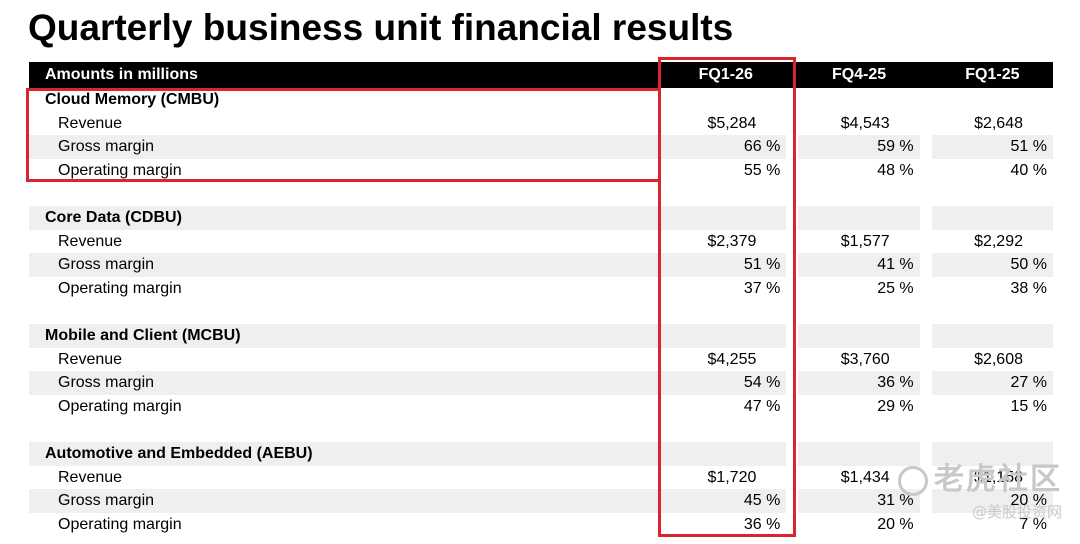 The image size is (1080, 544). What do you see at coordinates (1033, 524) in the screenshot?
I see `table-cell-value: 7 %` at bounding box center [1033, 524].